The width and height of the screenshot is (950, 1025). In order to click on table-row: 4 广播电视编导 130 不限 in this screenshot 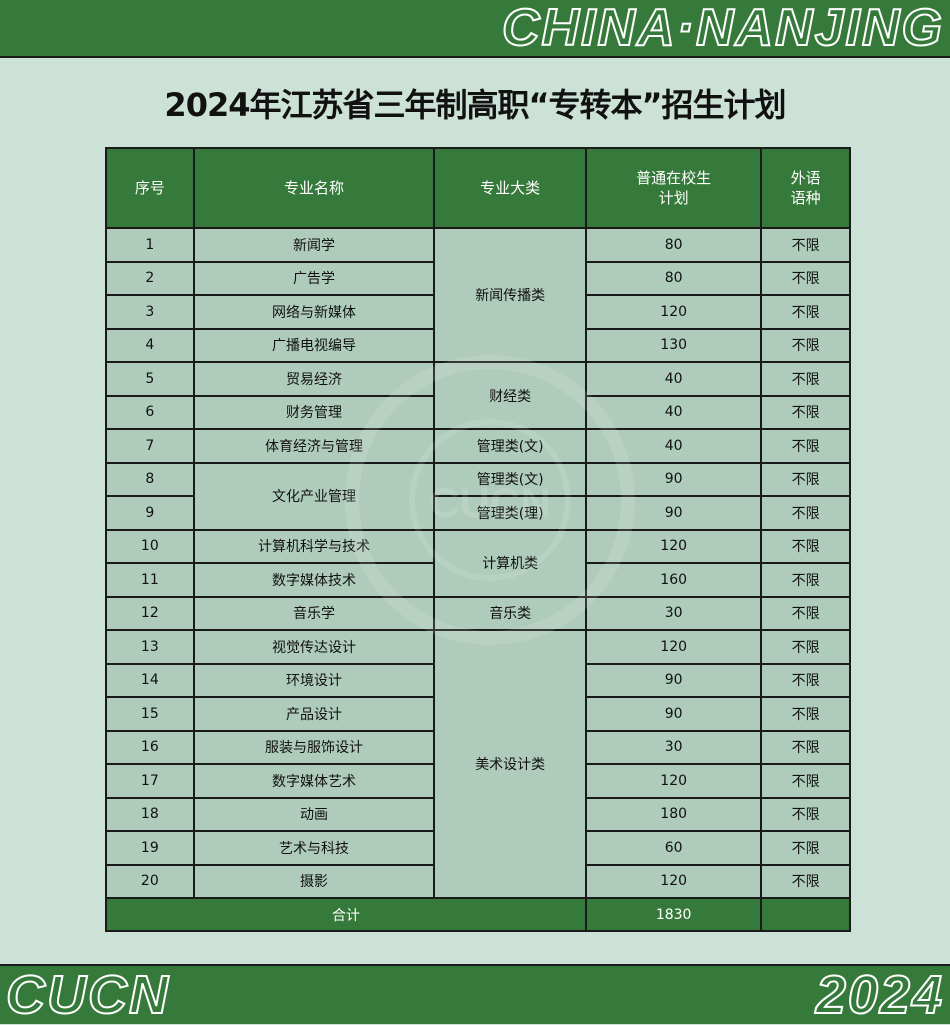, I will do `click(478, 345)`.